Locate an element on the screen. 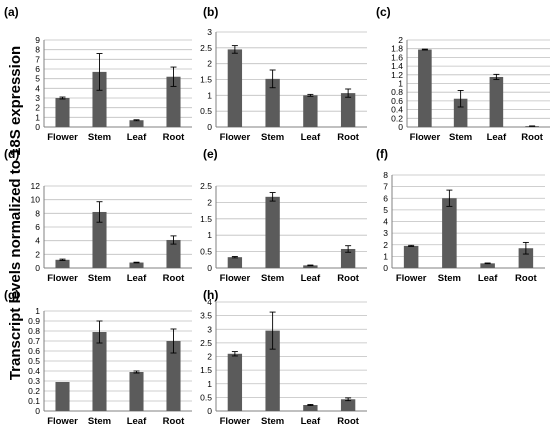 This screenshot has width=550, height=426. y-tick-label: 9 is located at coordinates (37, 40).